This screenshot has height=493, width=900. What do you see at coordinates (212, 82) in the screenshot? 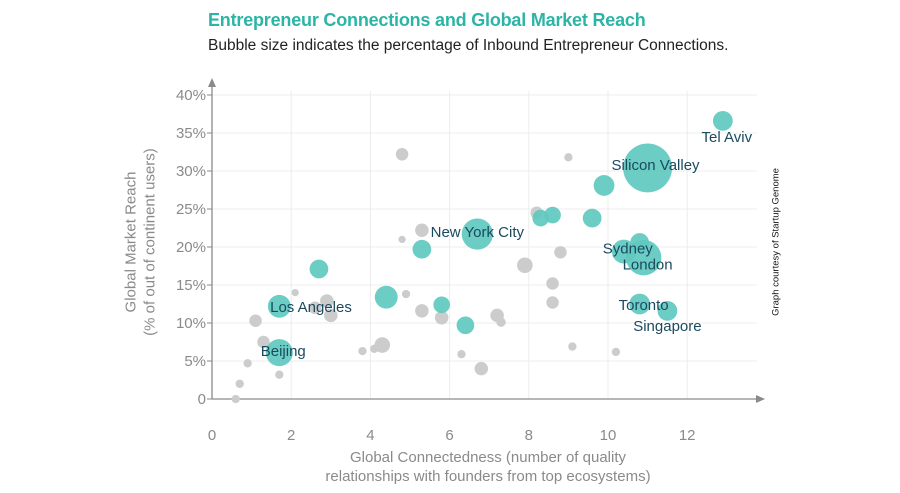
I see `y-axis-arrowhead` at bounding box center [212, 82].